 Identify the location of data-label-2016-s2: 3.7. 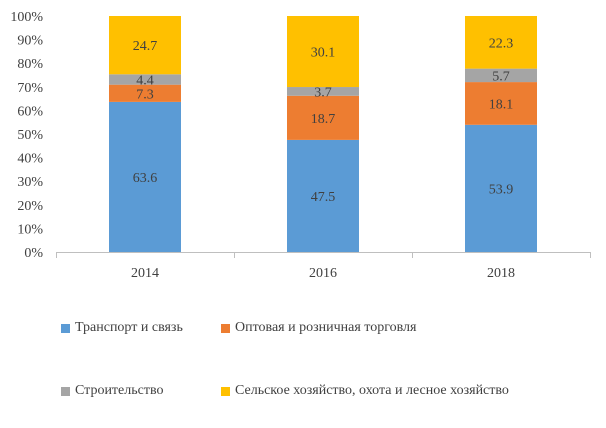
(323, 92).